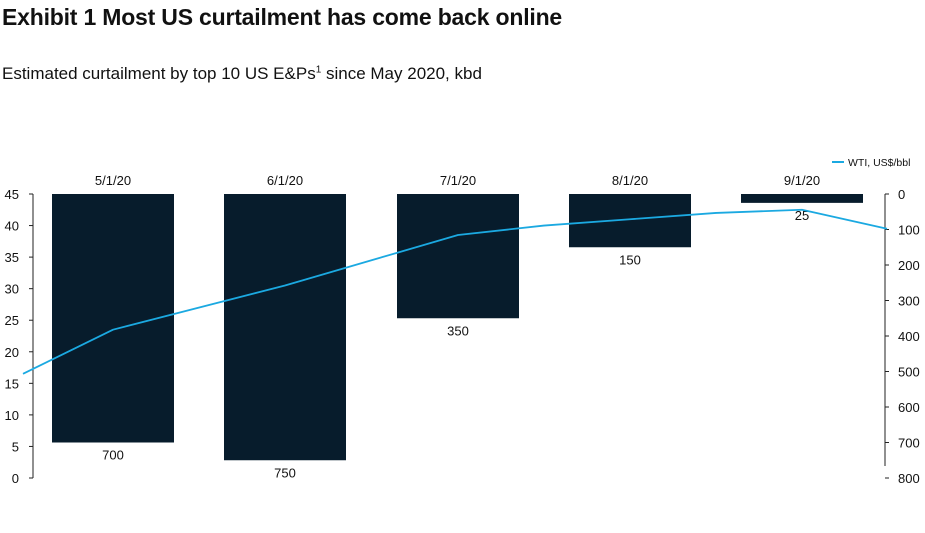  Describe the element at coordinates (12, 194) in the screenshot. I see `left-tick-label: 45` at that location.